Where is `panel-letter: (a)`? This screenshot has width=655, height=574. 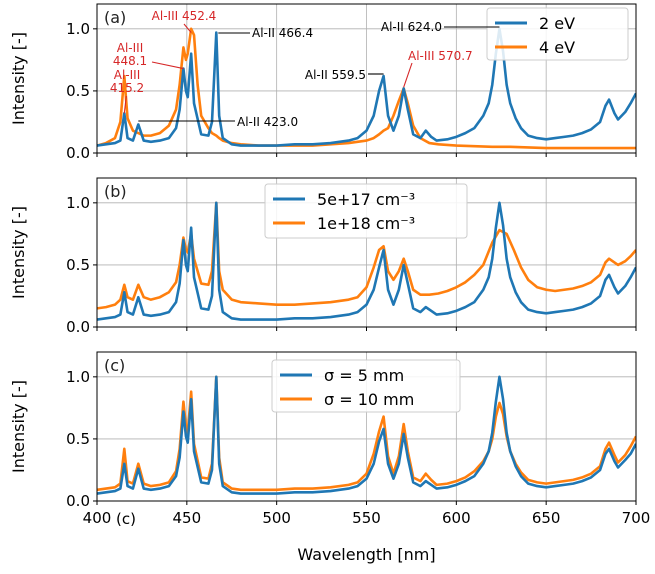
panel-letter: (a) is located at coordinates (115, 17).